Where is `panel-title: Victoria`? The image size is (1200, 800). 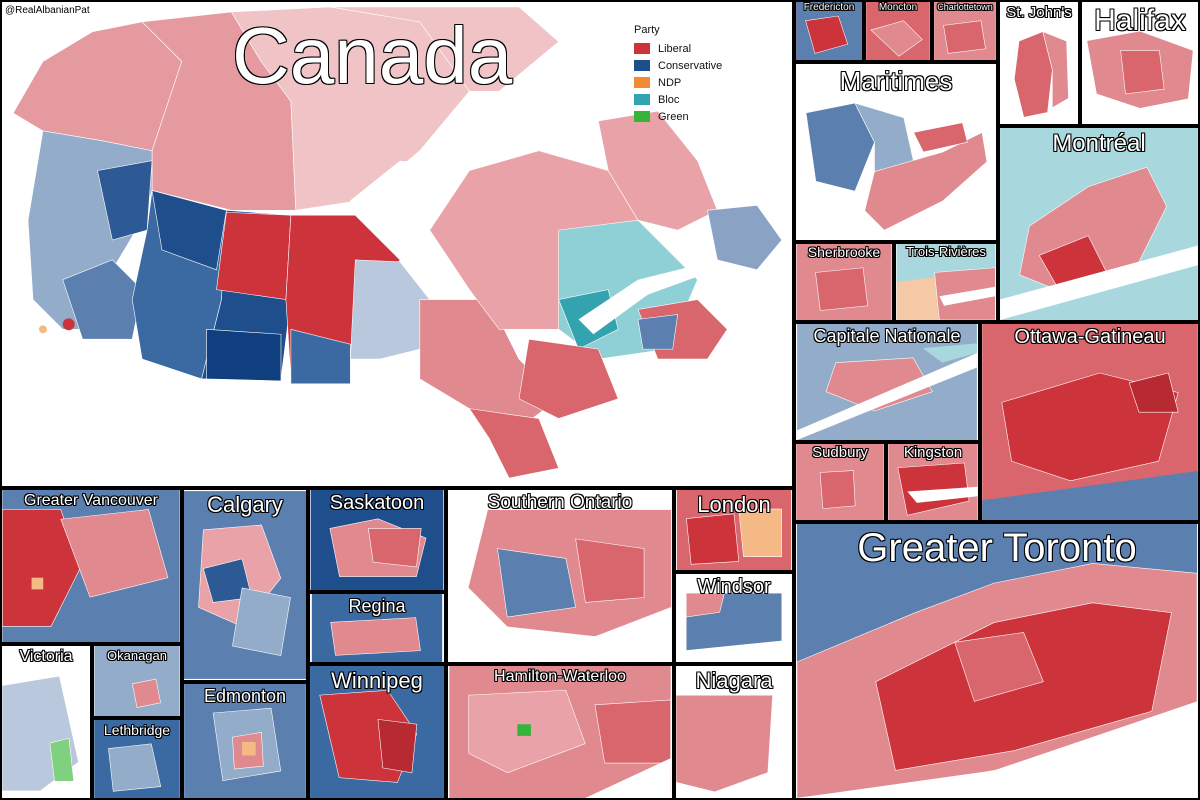
panel-title: Victoria is located at coordinates (46, 656).